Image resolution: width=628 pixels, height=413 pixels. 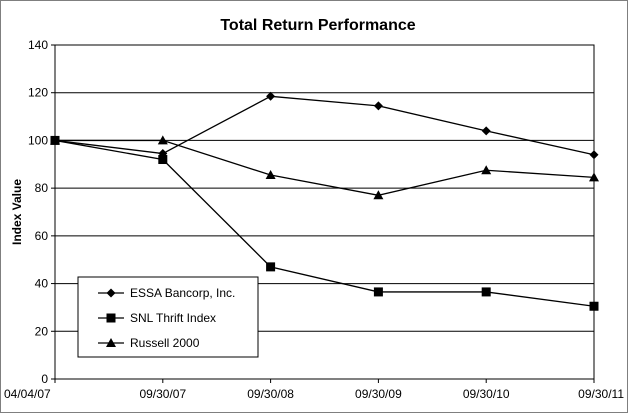 What do you see at coordinates (38, 140) in the screenshot?
I see `y-tick-label: 100` at bounding box center [38, 140].